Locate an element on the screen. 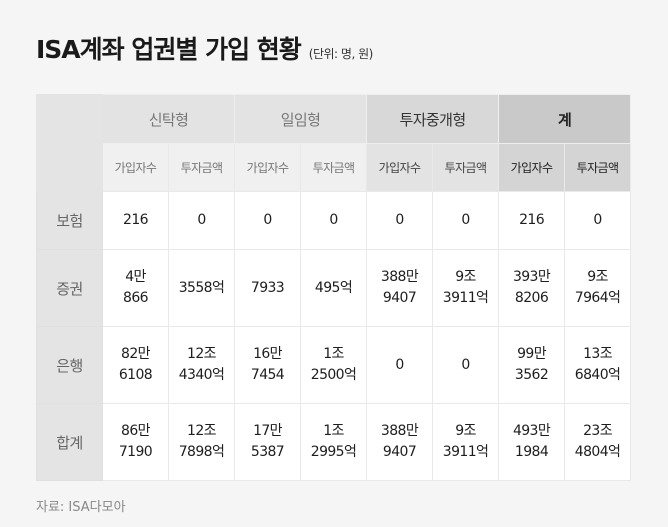 Image resolution: width=668 pixels, height=527 pixels. cell-line: 6108 is located at coordinates (135, 375).